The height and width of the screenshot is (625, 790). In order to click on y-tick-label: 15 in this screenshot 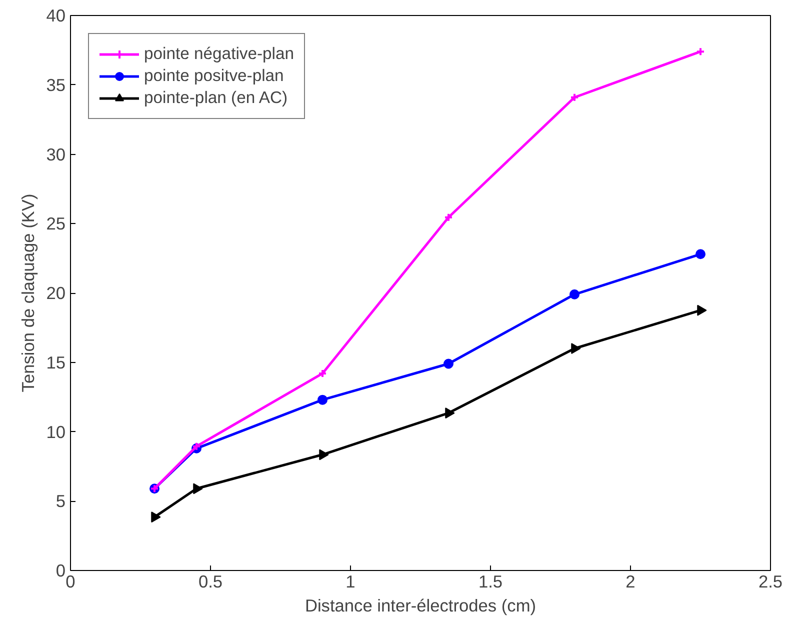, I will do `click(56, 362)`.